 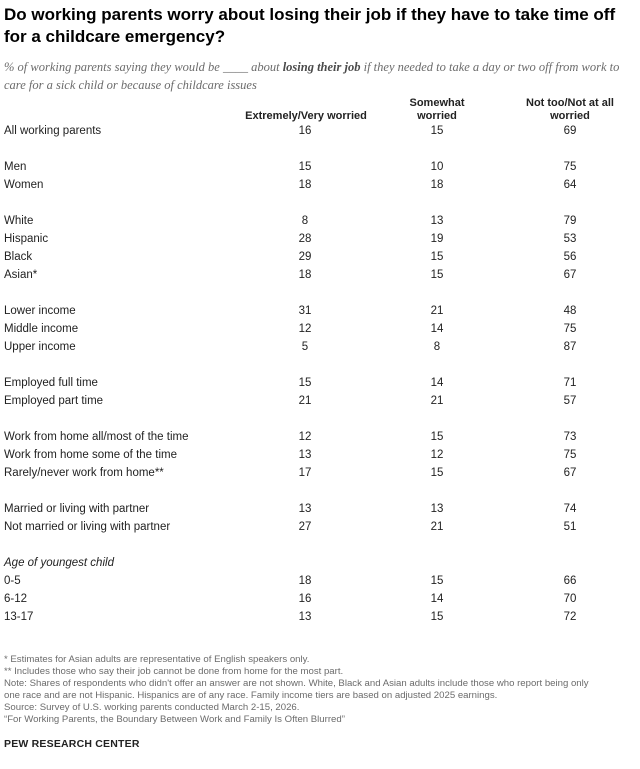 What do you see at coordinates (320, 275) in the screenshot?
I see `table-row: Asian* 18 15 67` at bounding box center [320, 275].